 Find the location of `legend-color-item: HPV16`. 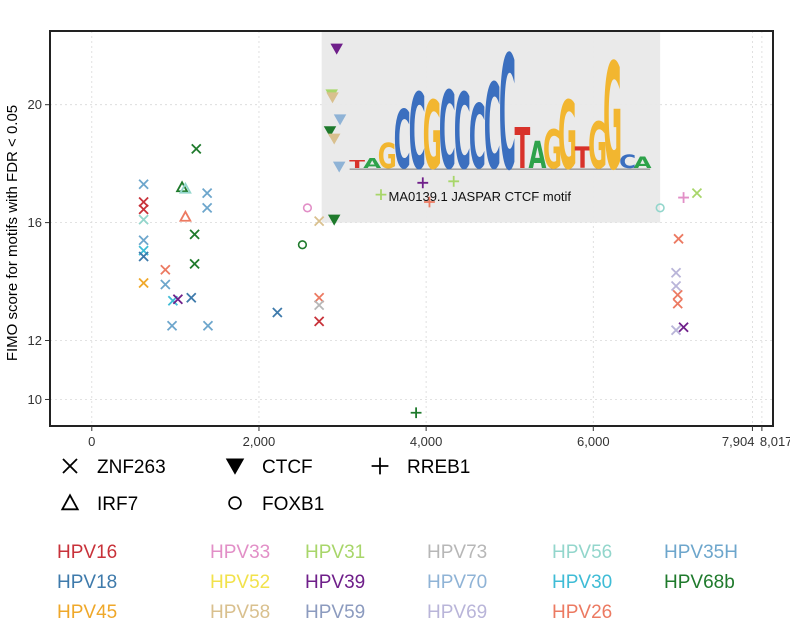

legend-color-item: HPV16 is located at coordinates (87, 552).